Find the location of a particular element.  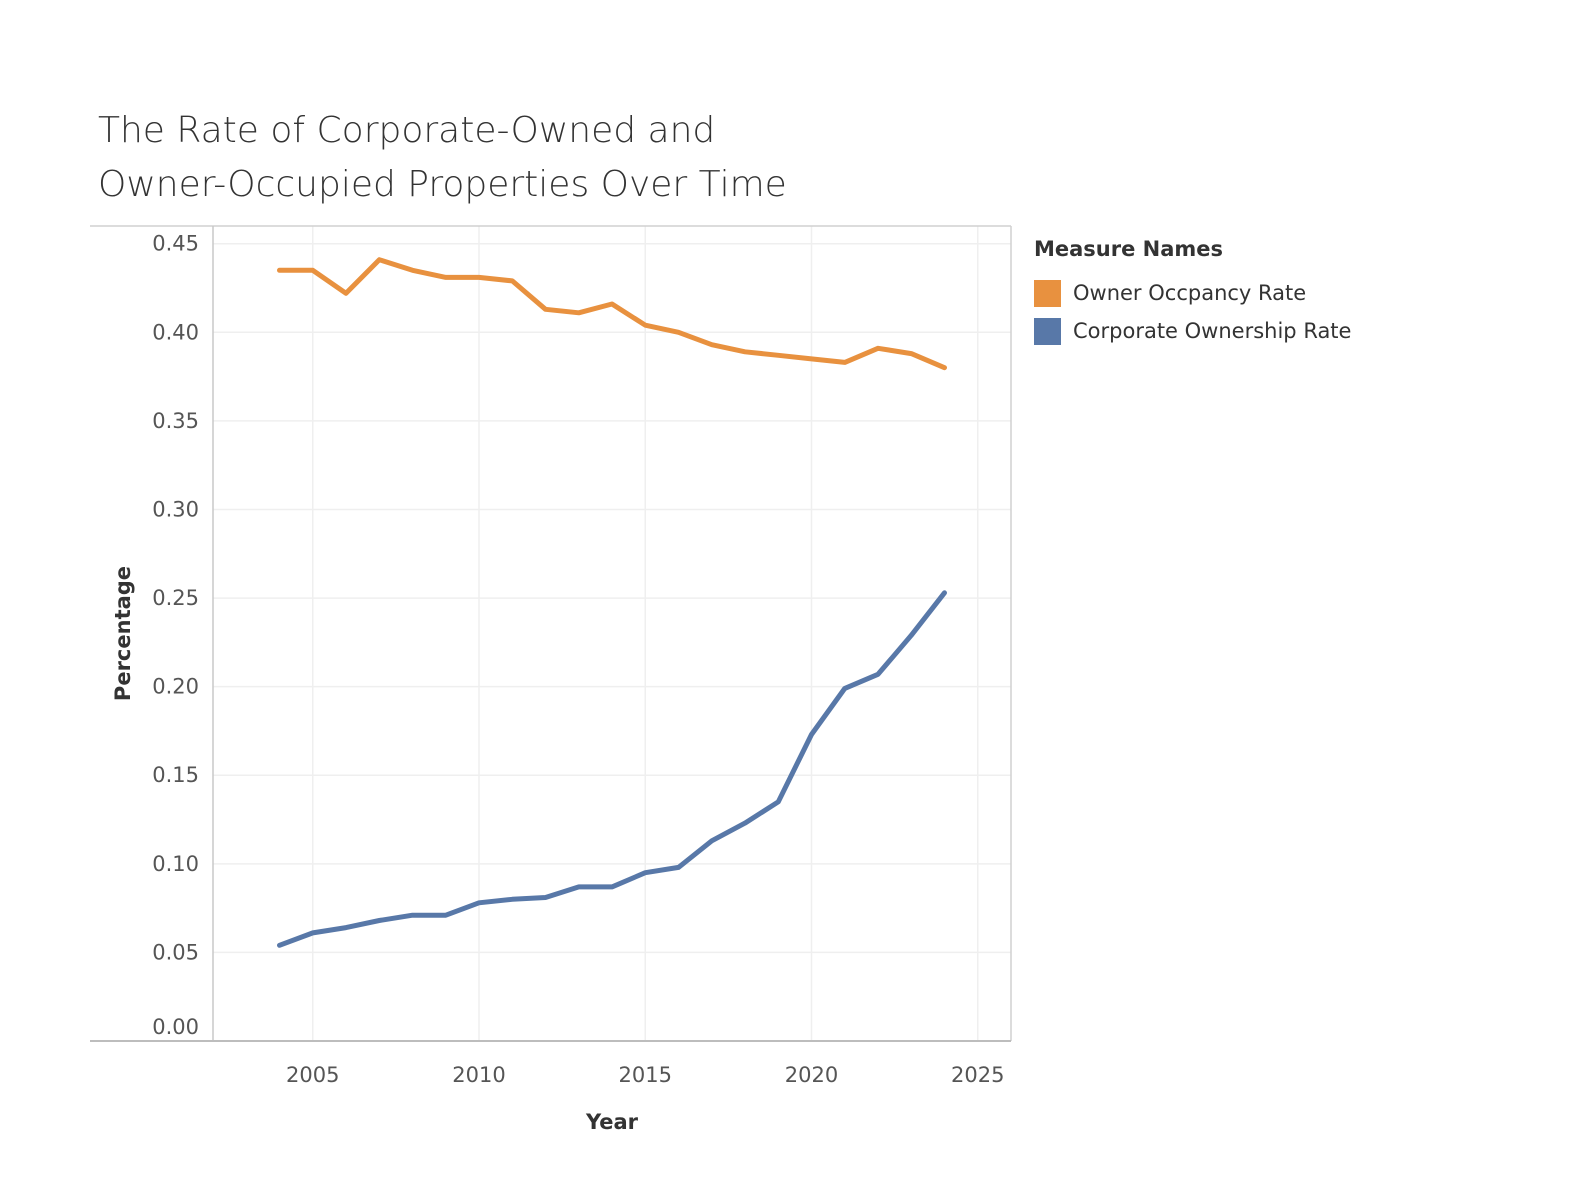

y-axis-title: Percentage is located at coordinates (123, 633).